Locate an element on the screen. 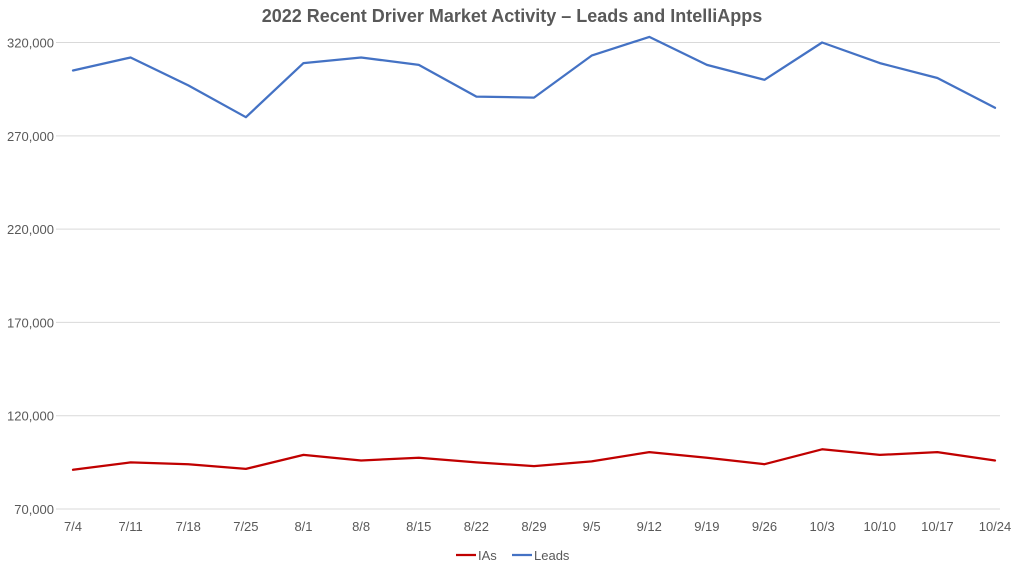 This screenshot has width=1024, height=573. x-tick-label: 9/12 is located at coordinates (649, 526).